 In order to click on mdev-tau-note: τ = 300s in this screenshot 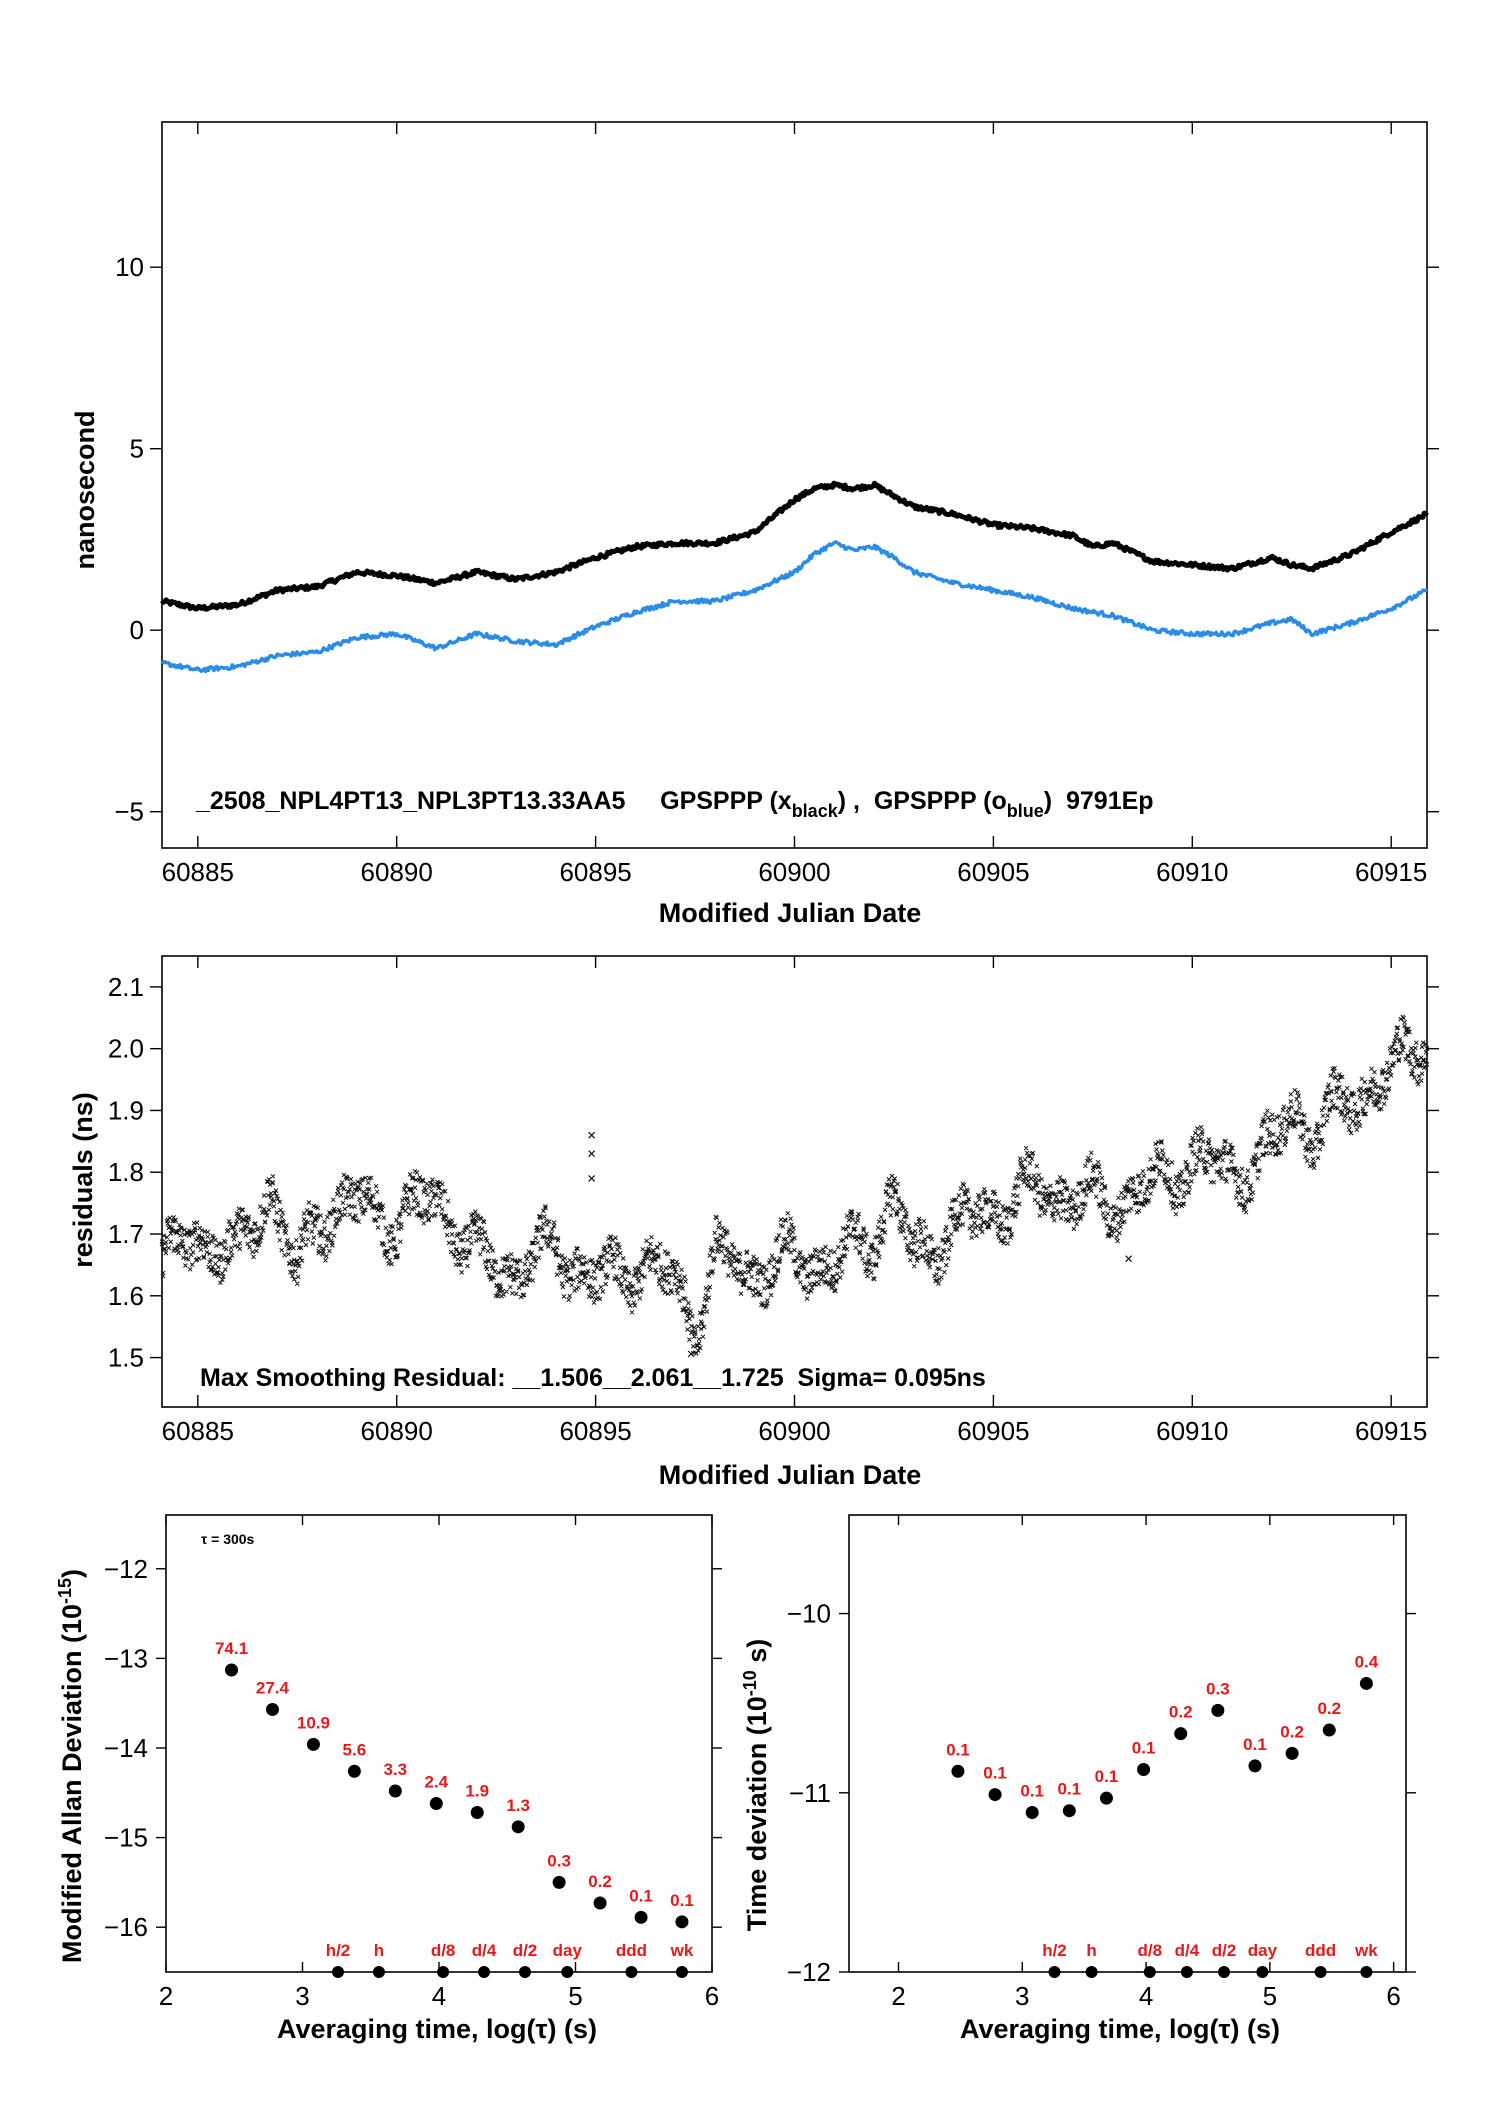, I will do `click(228, 1539)`.